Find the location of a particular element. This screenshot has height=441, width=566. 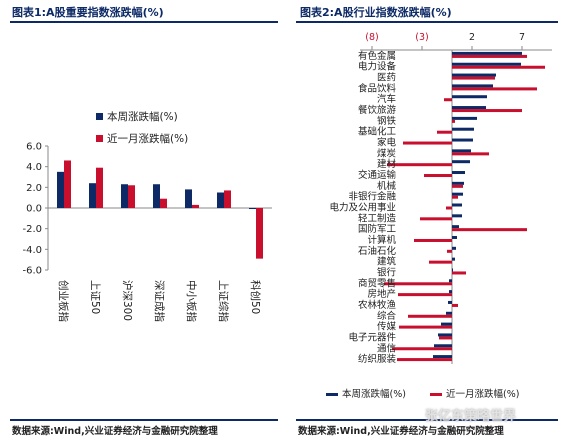

x-tick-label: (8) is located at coordinates (371, 37).